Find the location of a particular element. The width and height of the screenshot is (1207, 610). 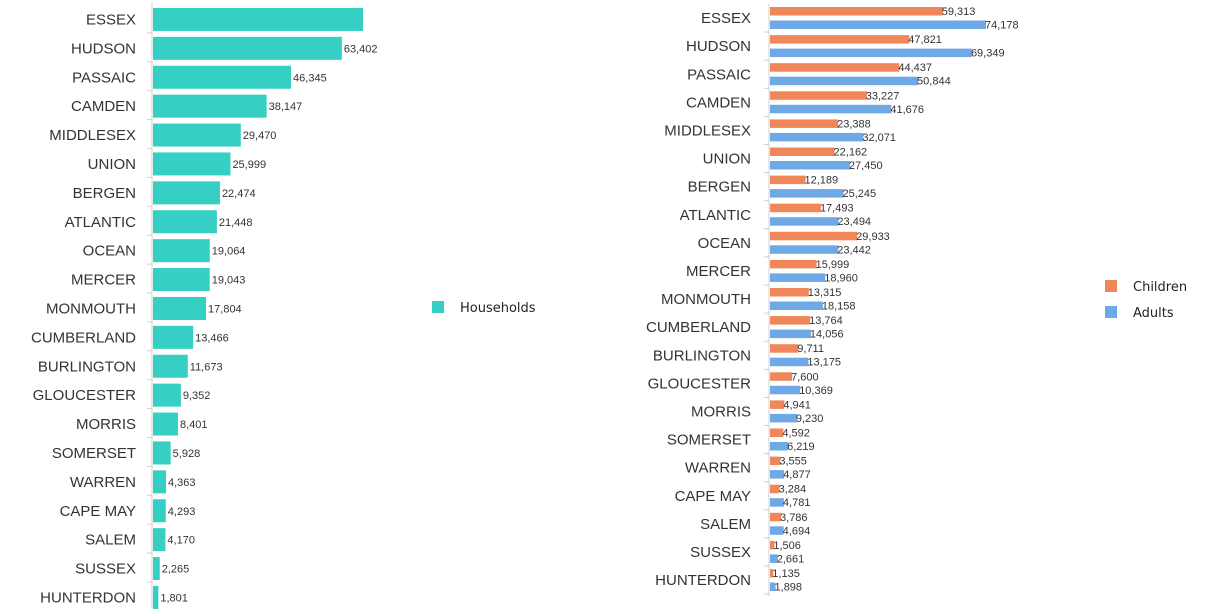

children-value-label: 47,821 is located at coordinates (925, 40).